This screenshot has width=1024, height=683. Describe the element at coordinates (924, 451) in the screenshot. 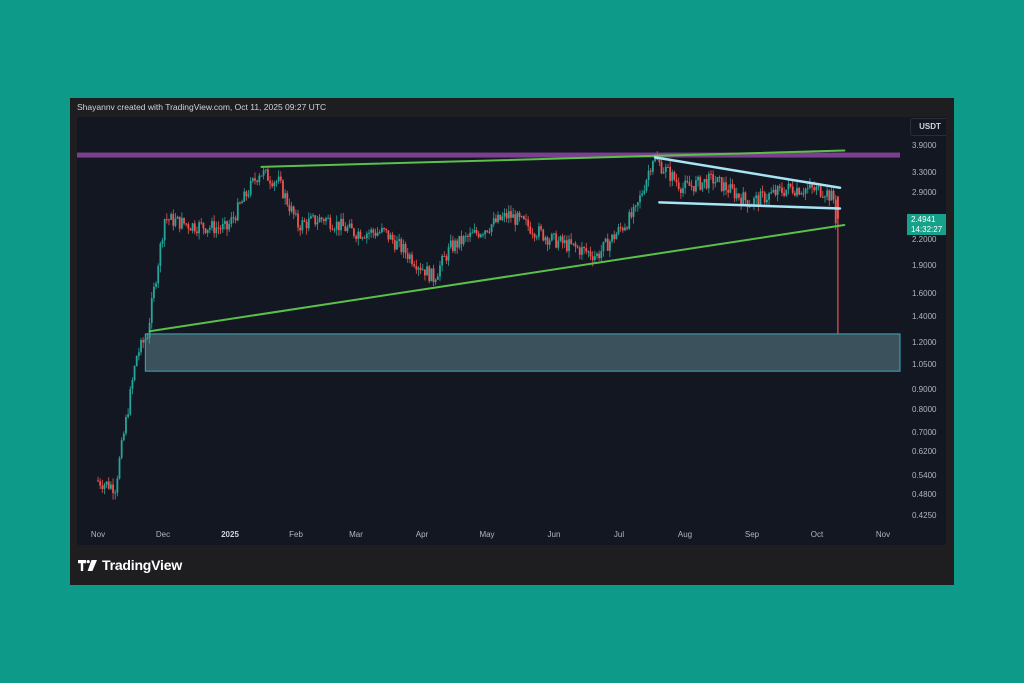

I see `price-tick: 0.6200` at that location.